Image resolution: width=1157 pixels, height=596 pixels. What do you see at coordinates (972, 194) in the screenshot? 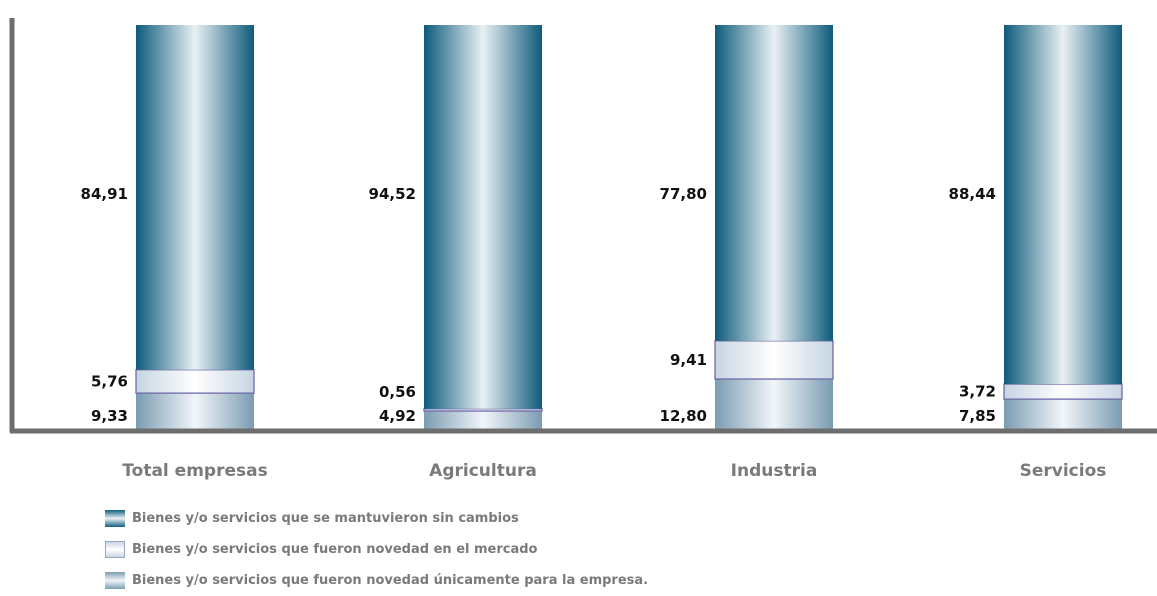
I see `value-label-unchanged-4: 88,44` at bounding box center [972, 194].